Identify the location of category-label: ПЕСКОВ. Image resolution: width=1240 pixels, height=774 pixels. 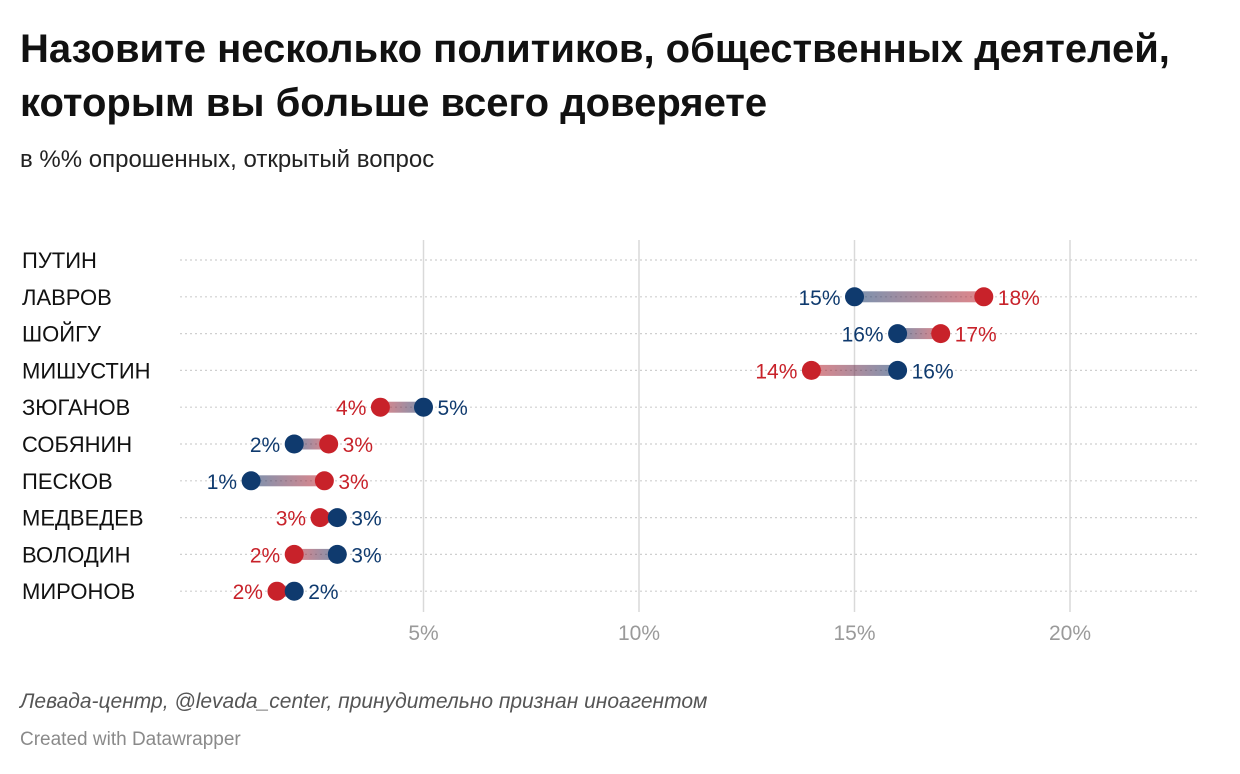
(67, 481).